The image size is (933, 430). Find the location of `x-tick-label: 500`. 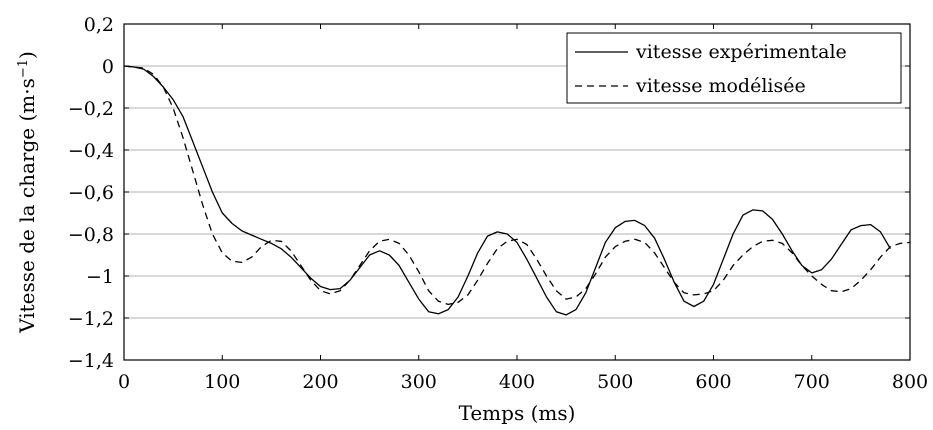

x-tick-label: 500 is located at coordinates (615, 382).